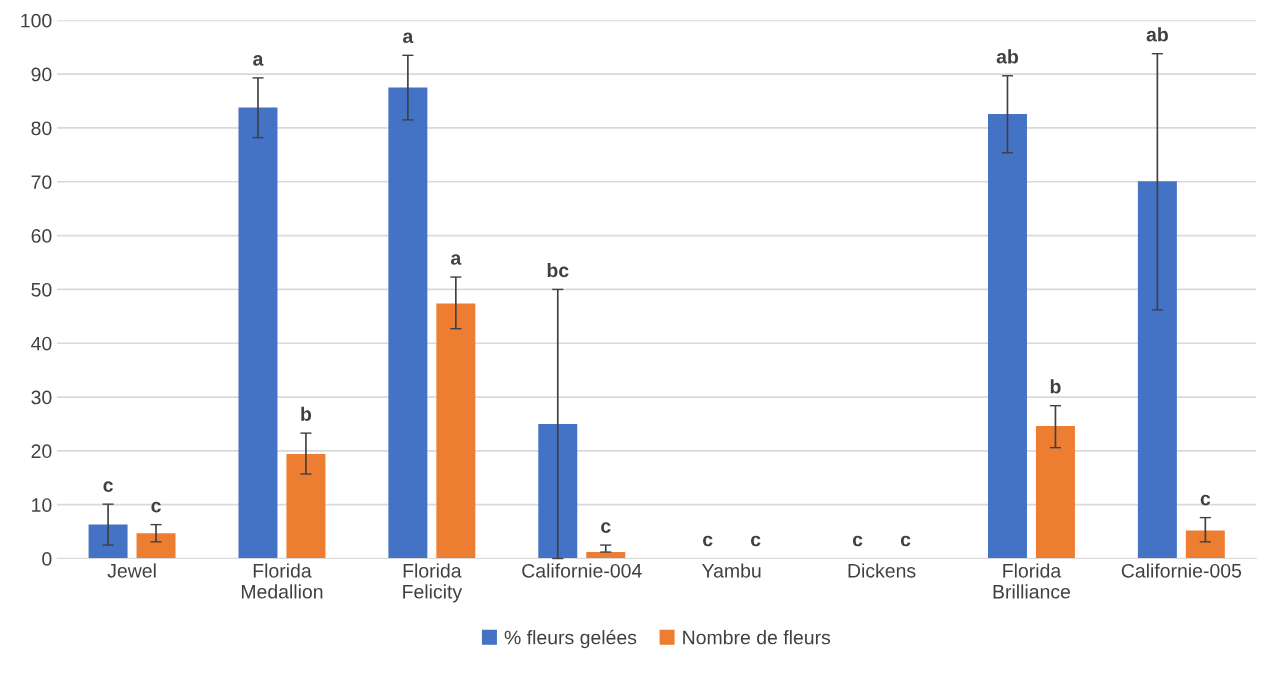 This screenshot has height=677, width=1269. I want to click on y-tick-label: 20, so click(41, 451).